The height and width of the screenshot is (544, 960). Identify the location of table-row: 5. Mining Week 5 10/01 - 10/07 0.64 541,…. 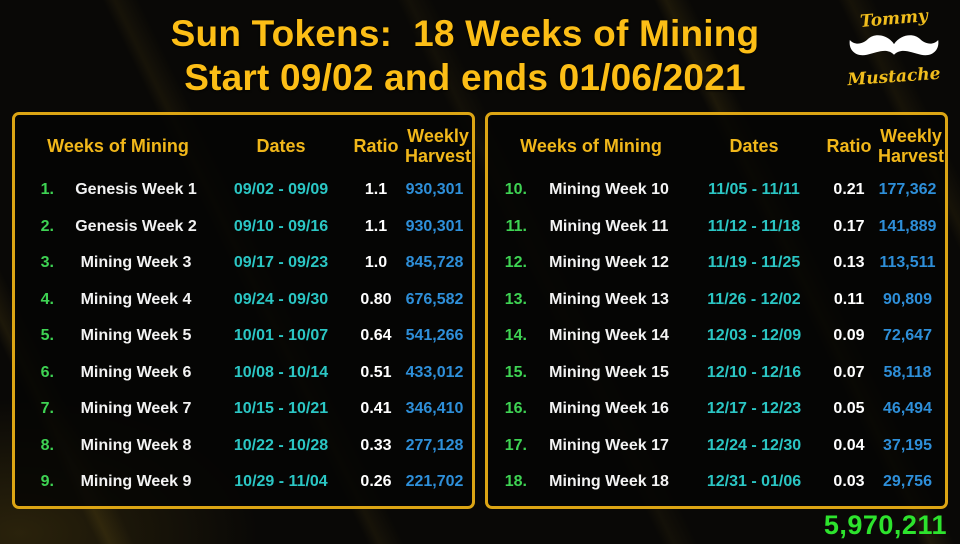
(242, 336).